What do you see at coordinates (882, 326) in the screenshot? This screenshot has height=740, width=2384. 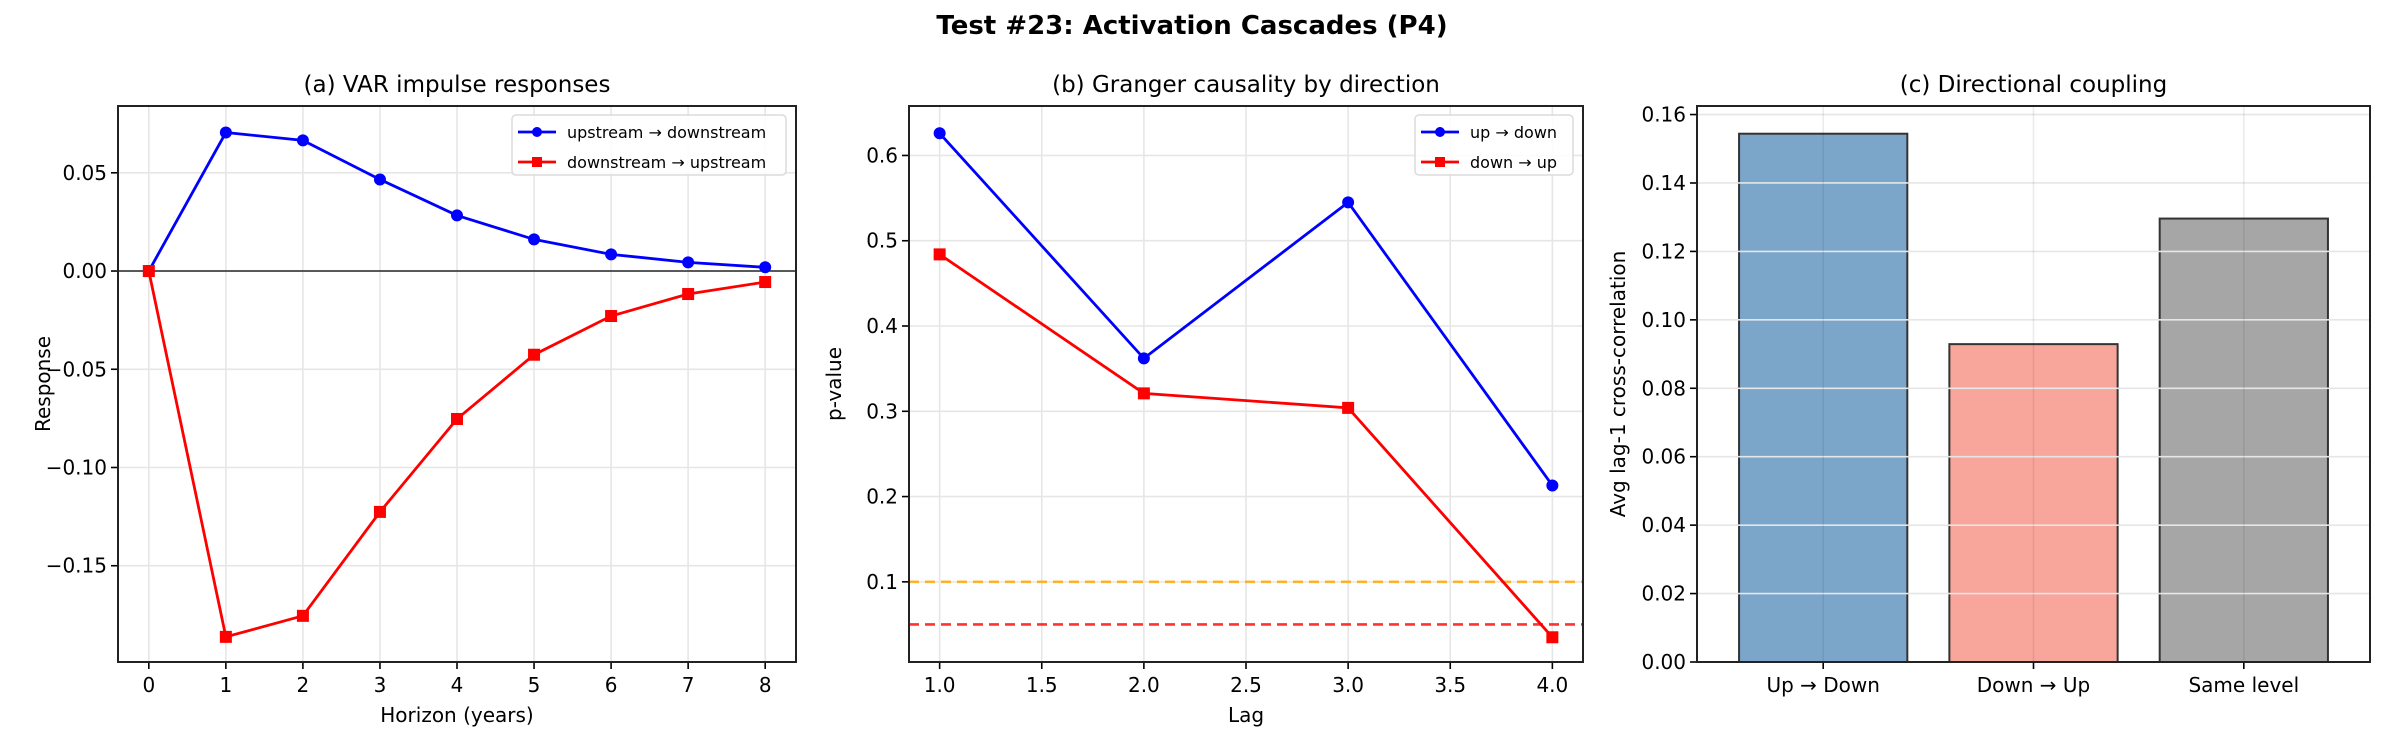 I see `y-tick-label: 0.4` at bounding box center [882, 326].